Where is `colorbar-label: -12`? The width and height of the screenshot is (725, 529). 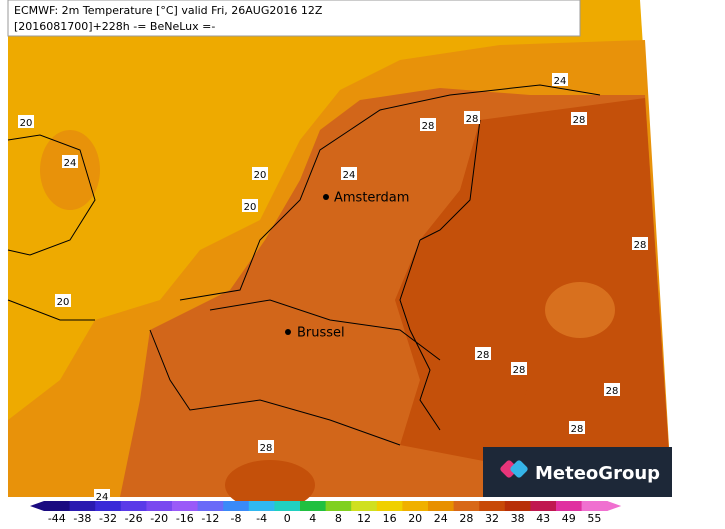 colorbar-label: -12 is located at coordinates (210, 518).